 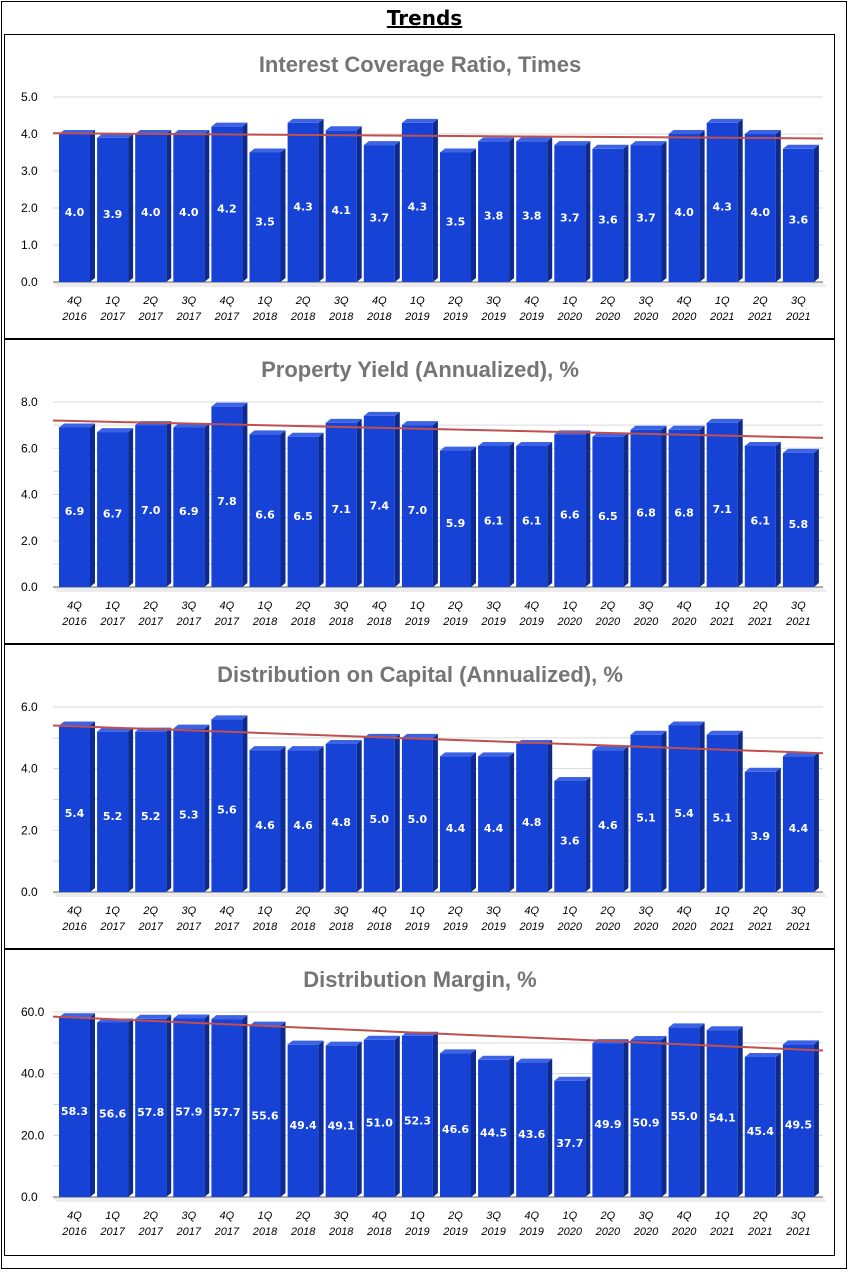 What do you see at coordinates (608, 622) in the screenshot?
I see `x-tick-year: 2020` at bounding box center [608, 622].